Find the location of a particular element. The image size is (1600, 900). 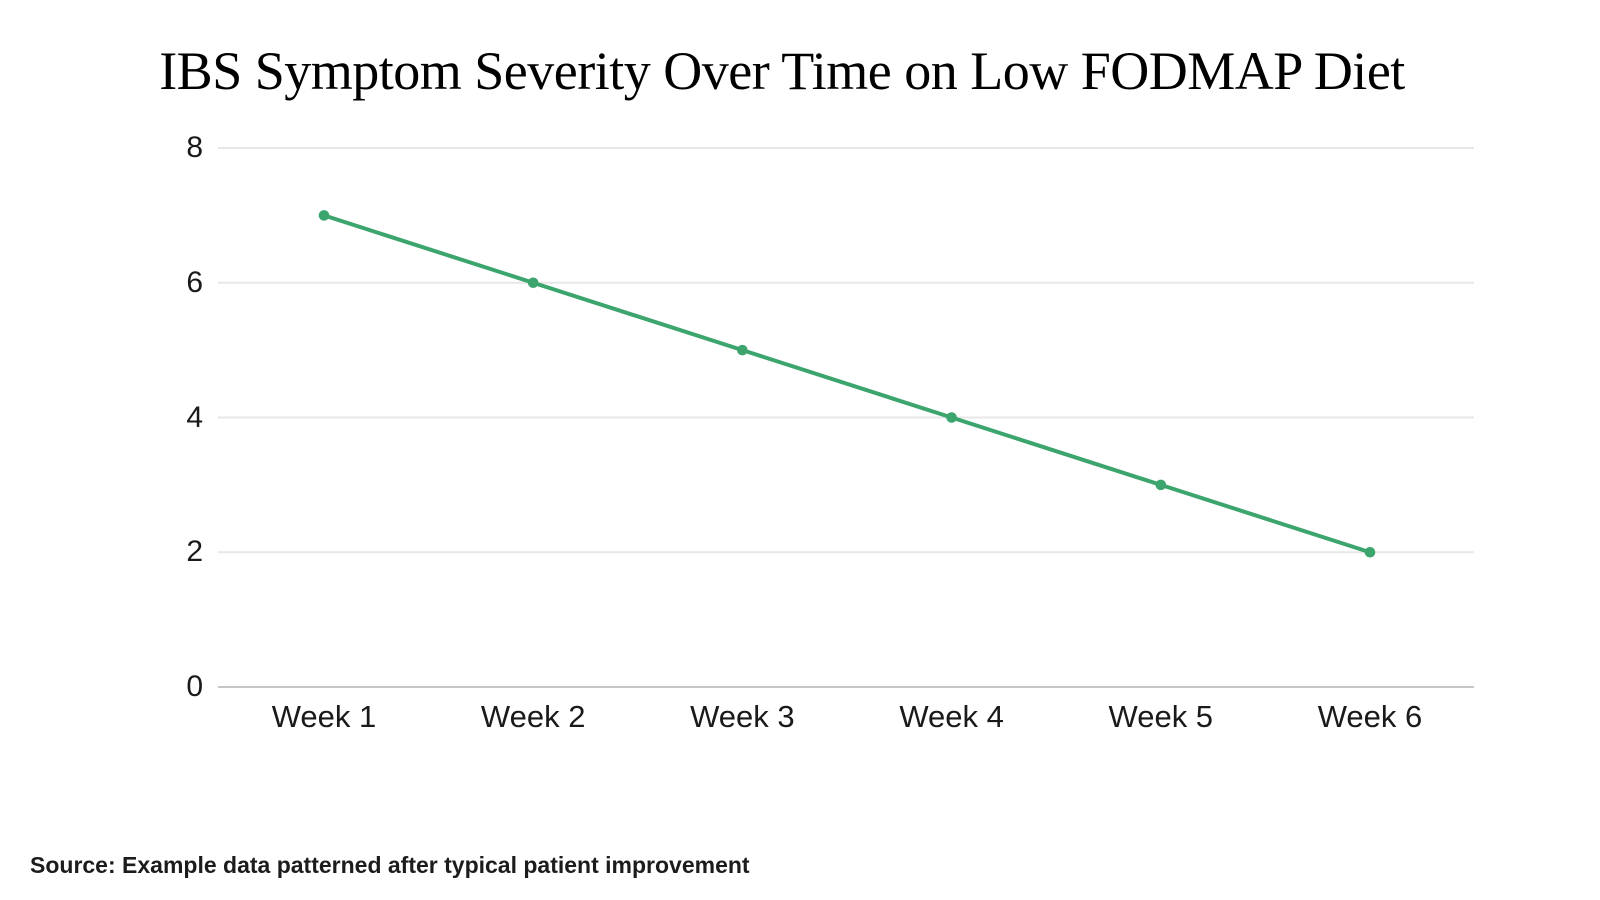

y-tick-label: 0 is located at coordinates (194, 686).